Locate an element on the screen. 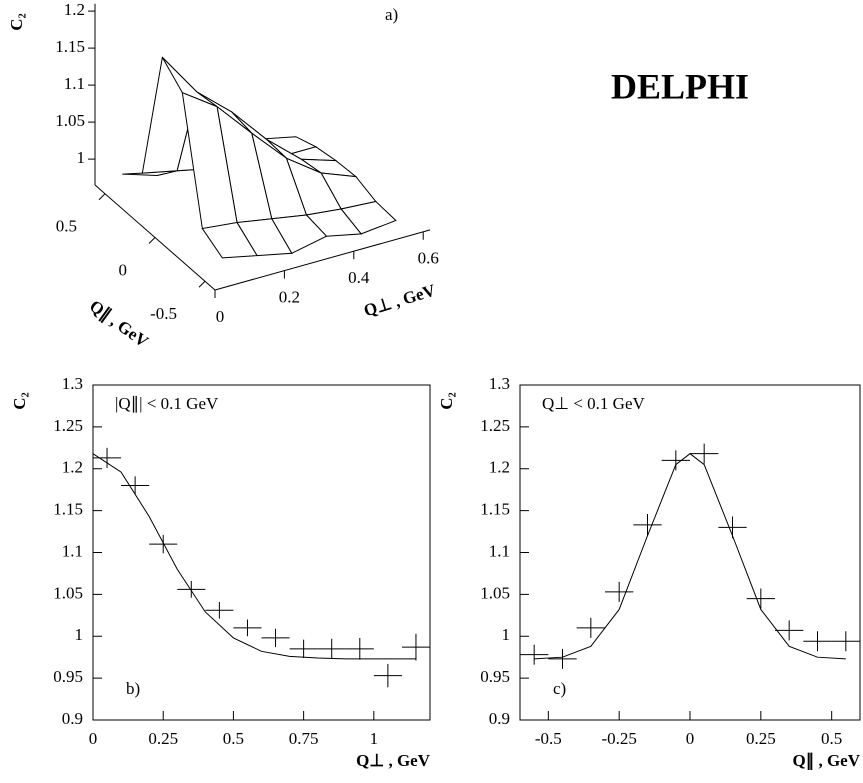 The width and height of the screenshot is (863, 783). x-tick-label: 1 is located at coordinates (374, 738).